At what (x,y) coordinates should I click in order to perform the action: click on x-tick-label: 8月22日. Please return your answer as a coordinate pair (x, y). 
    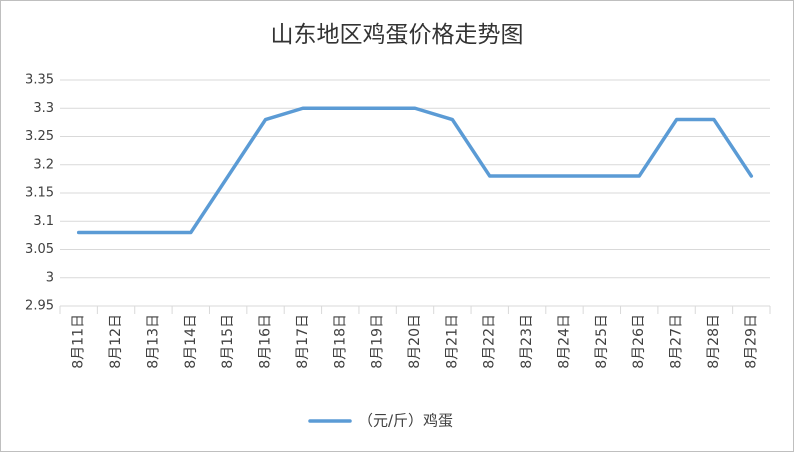
    Looking at the image, I should click on (490, 341).